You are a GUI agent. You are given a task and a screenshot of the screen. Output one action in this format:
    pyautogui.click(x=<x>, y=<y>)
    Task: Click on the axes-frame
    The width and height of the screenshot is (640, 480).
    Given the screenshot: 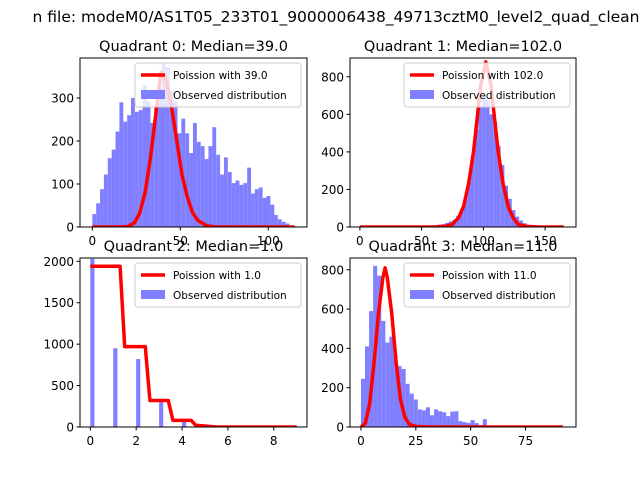 What is the action you would take?
    pyautogui.click(x=193, y=142)
    